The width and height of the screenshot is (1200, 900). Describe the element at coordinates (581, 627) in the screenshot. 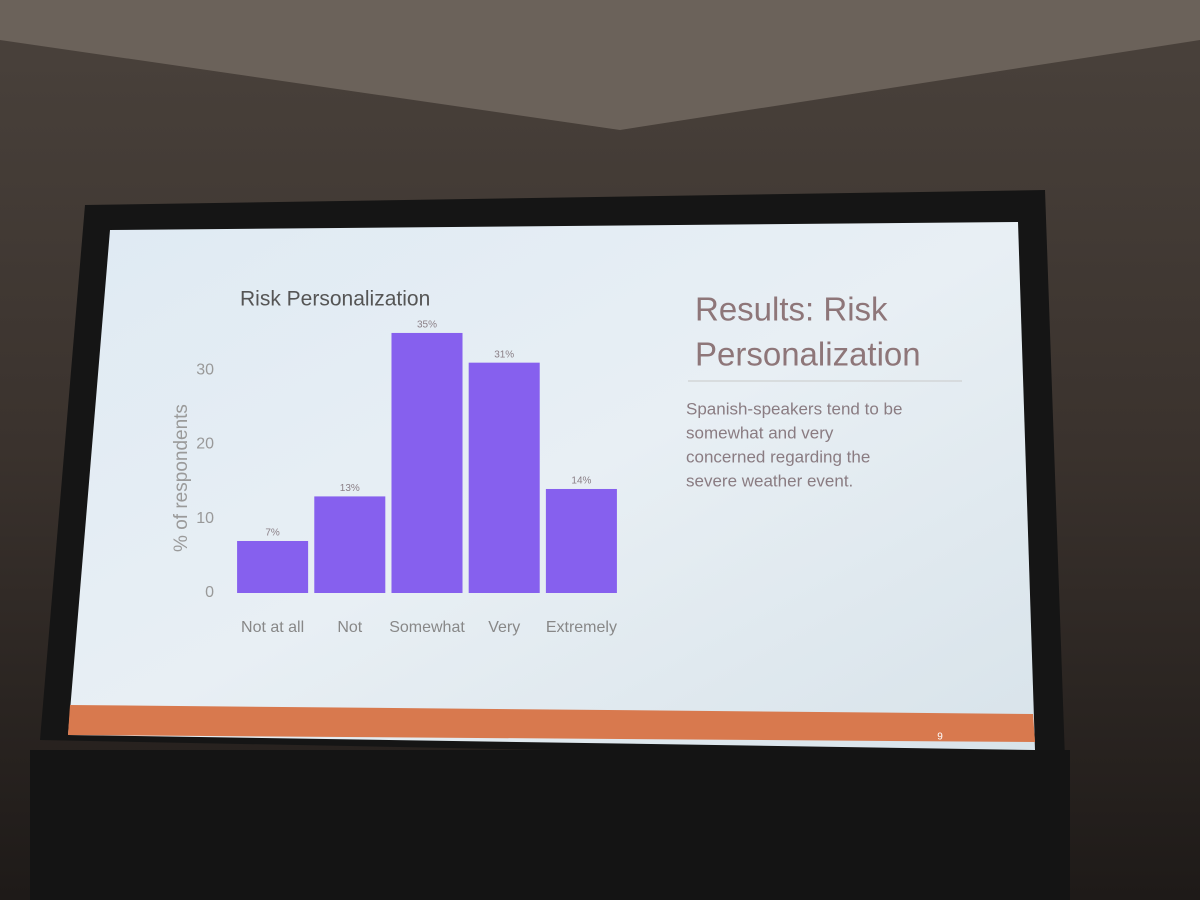

I see `x-tick-label: Extremely` at that location.